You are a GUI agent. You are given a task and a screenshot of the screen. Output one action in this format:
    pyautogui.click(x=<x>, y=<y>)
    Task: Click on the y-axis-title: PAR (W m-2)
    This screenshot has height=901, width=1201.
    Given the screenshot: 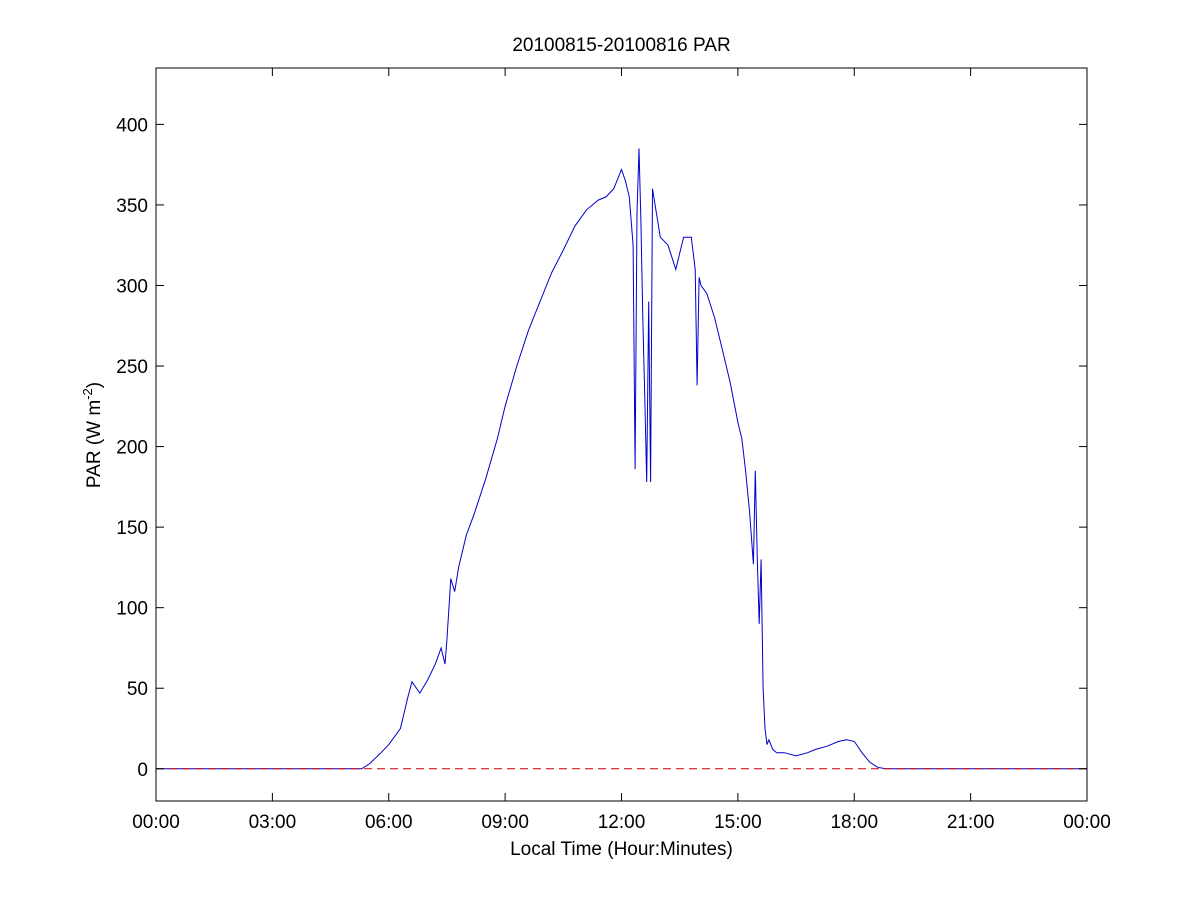 What is the action you would take?
    pyautogui.click(x=92, y=435)
    